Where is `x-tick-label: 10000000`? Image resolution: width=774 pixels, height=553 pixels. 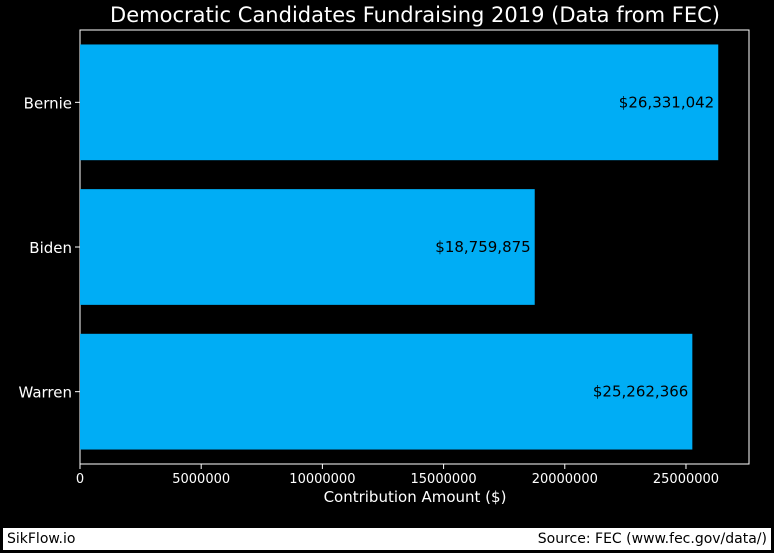
x-tick-label: 10000000 is located at coordinates (322, 479).